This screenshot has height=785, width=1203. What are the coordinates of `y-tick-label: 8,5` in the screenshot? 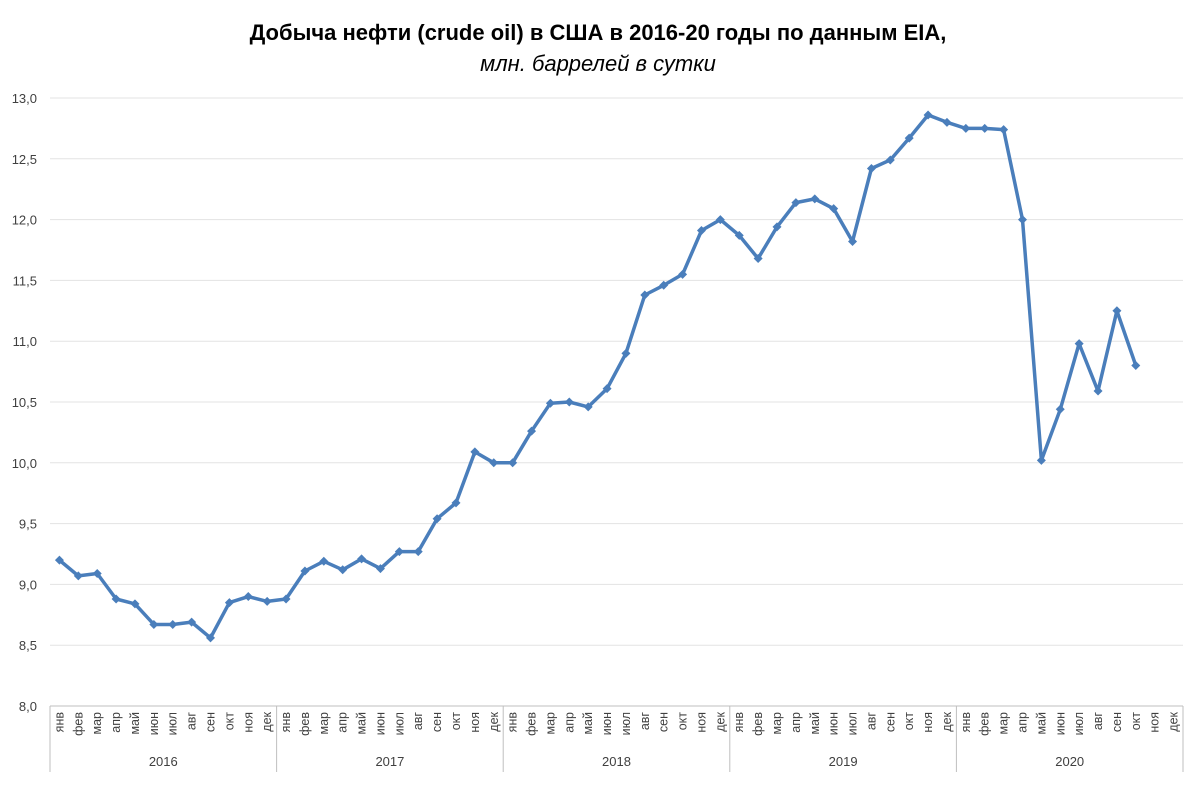 It's located at (28, 645).